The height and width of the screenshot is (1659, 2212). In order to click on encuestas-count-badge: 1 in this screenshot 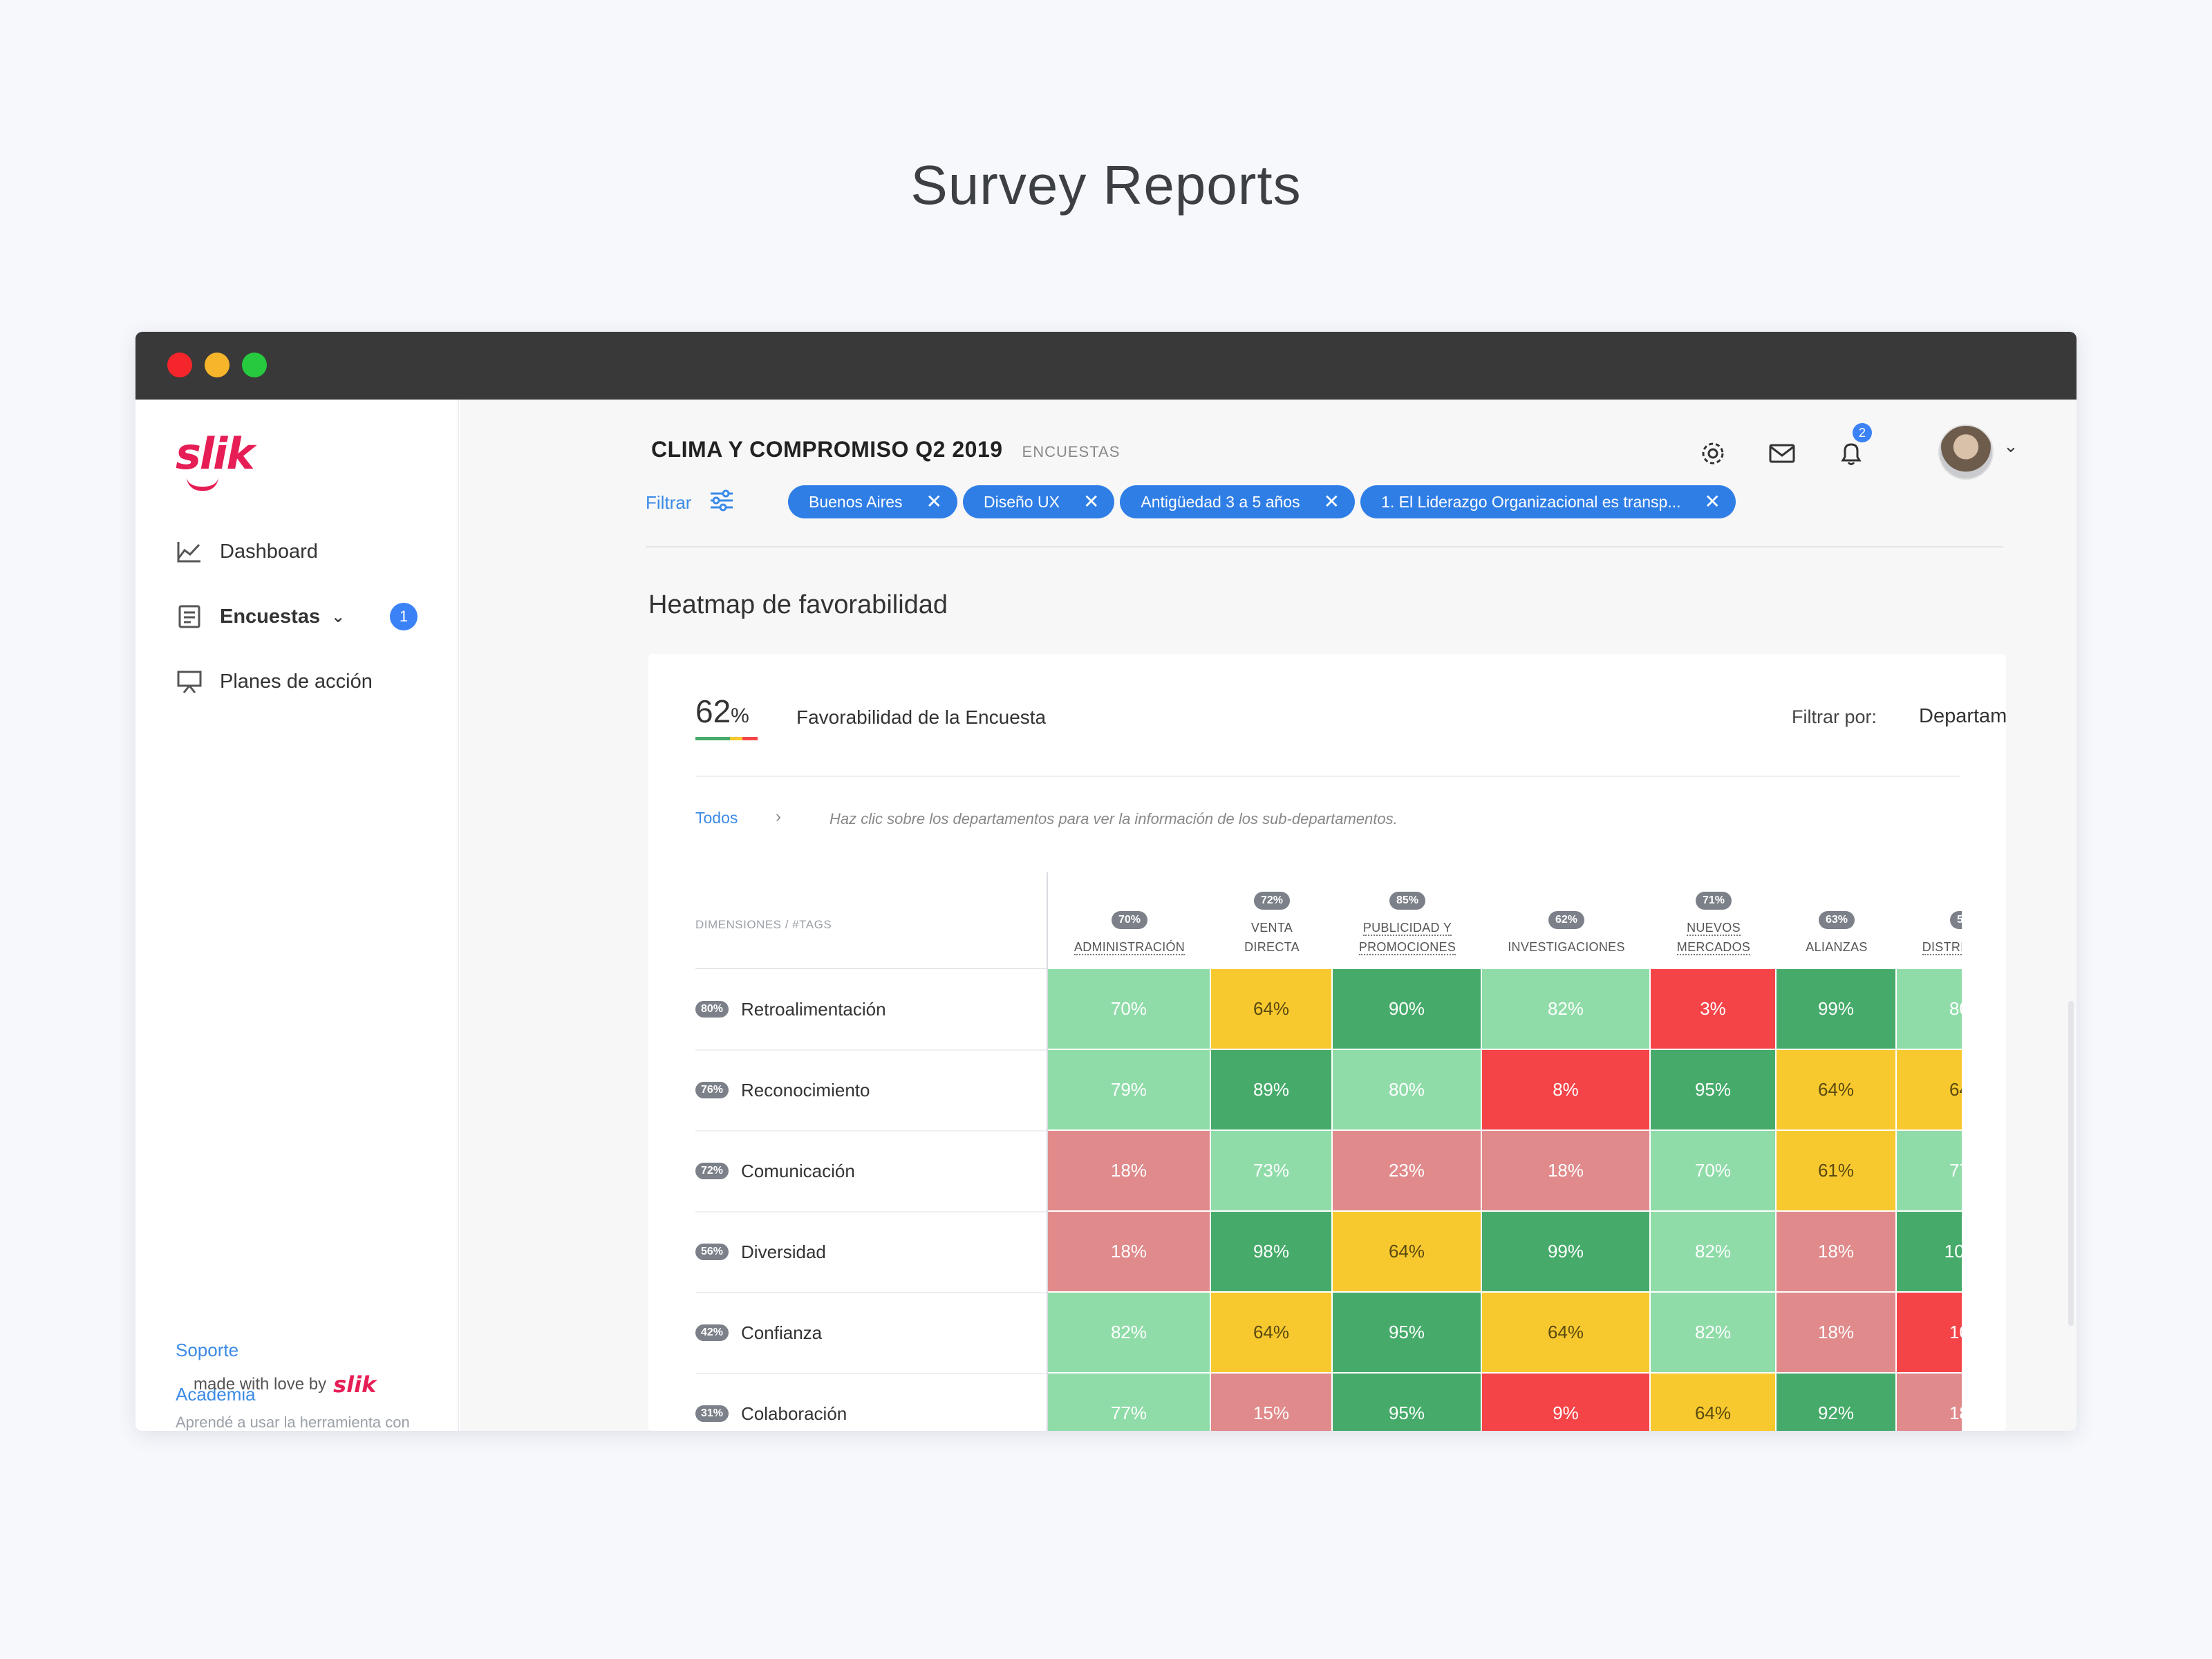, I will do `click(404, 616)`.